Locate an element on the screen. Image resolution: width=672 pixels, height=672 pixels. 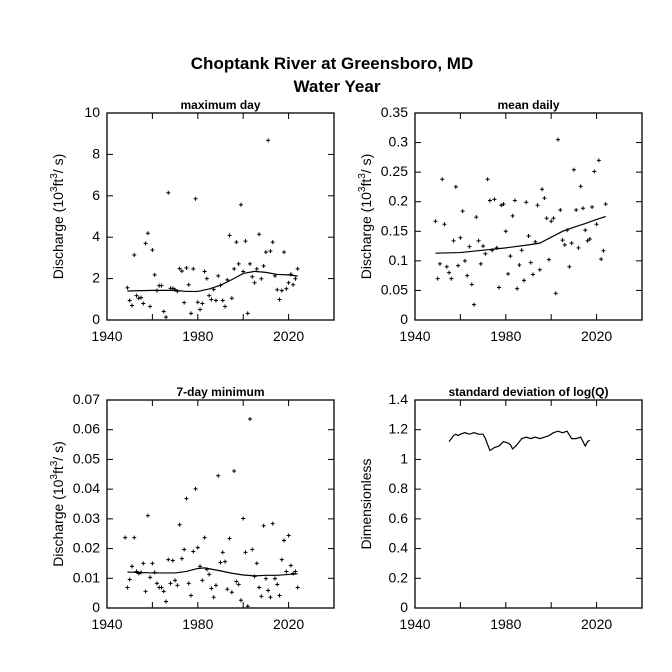
x-tick-label: 1980 is located at coordinates (505, 336).